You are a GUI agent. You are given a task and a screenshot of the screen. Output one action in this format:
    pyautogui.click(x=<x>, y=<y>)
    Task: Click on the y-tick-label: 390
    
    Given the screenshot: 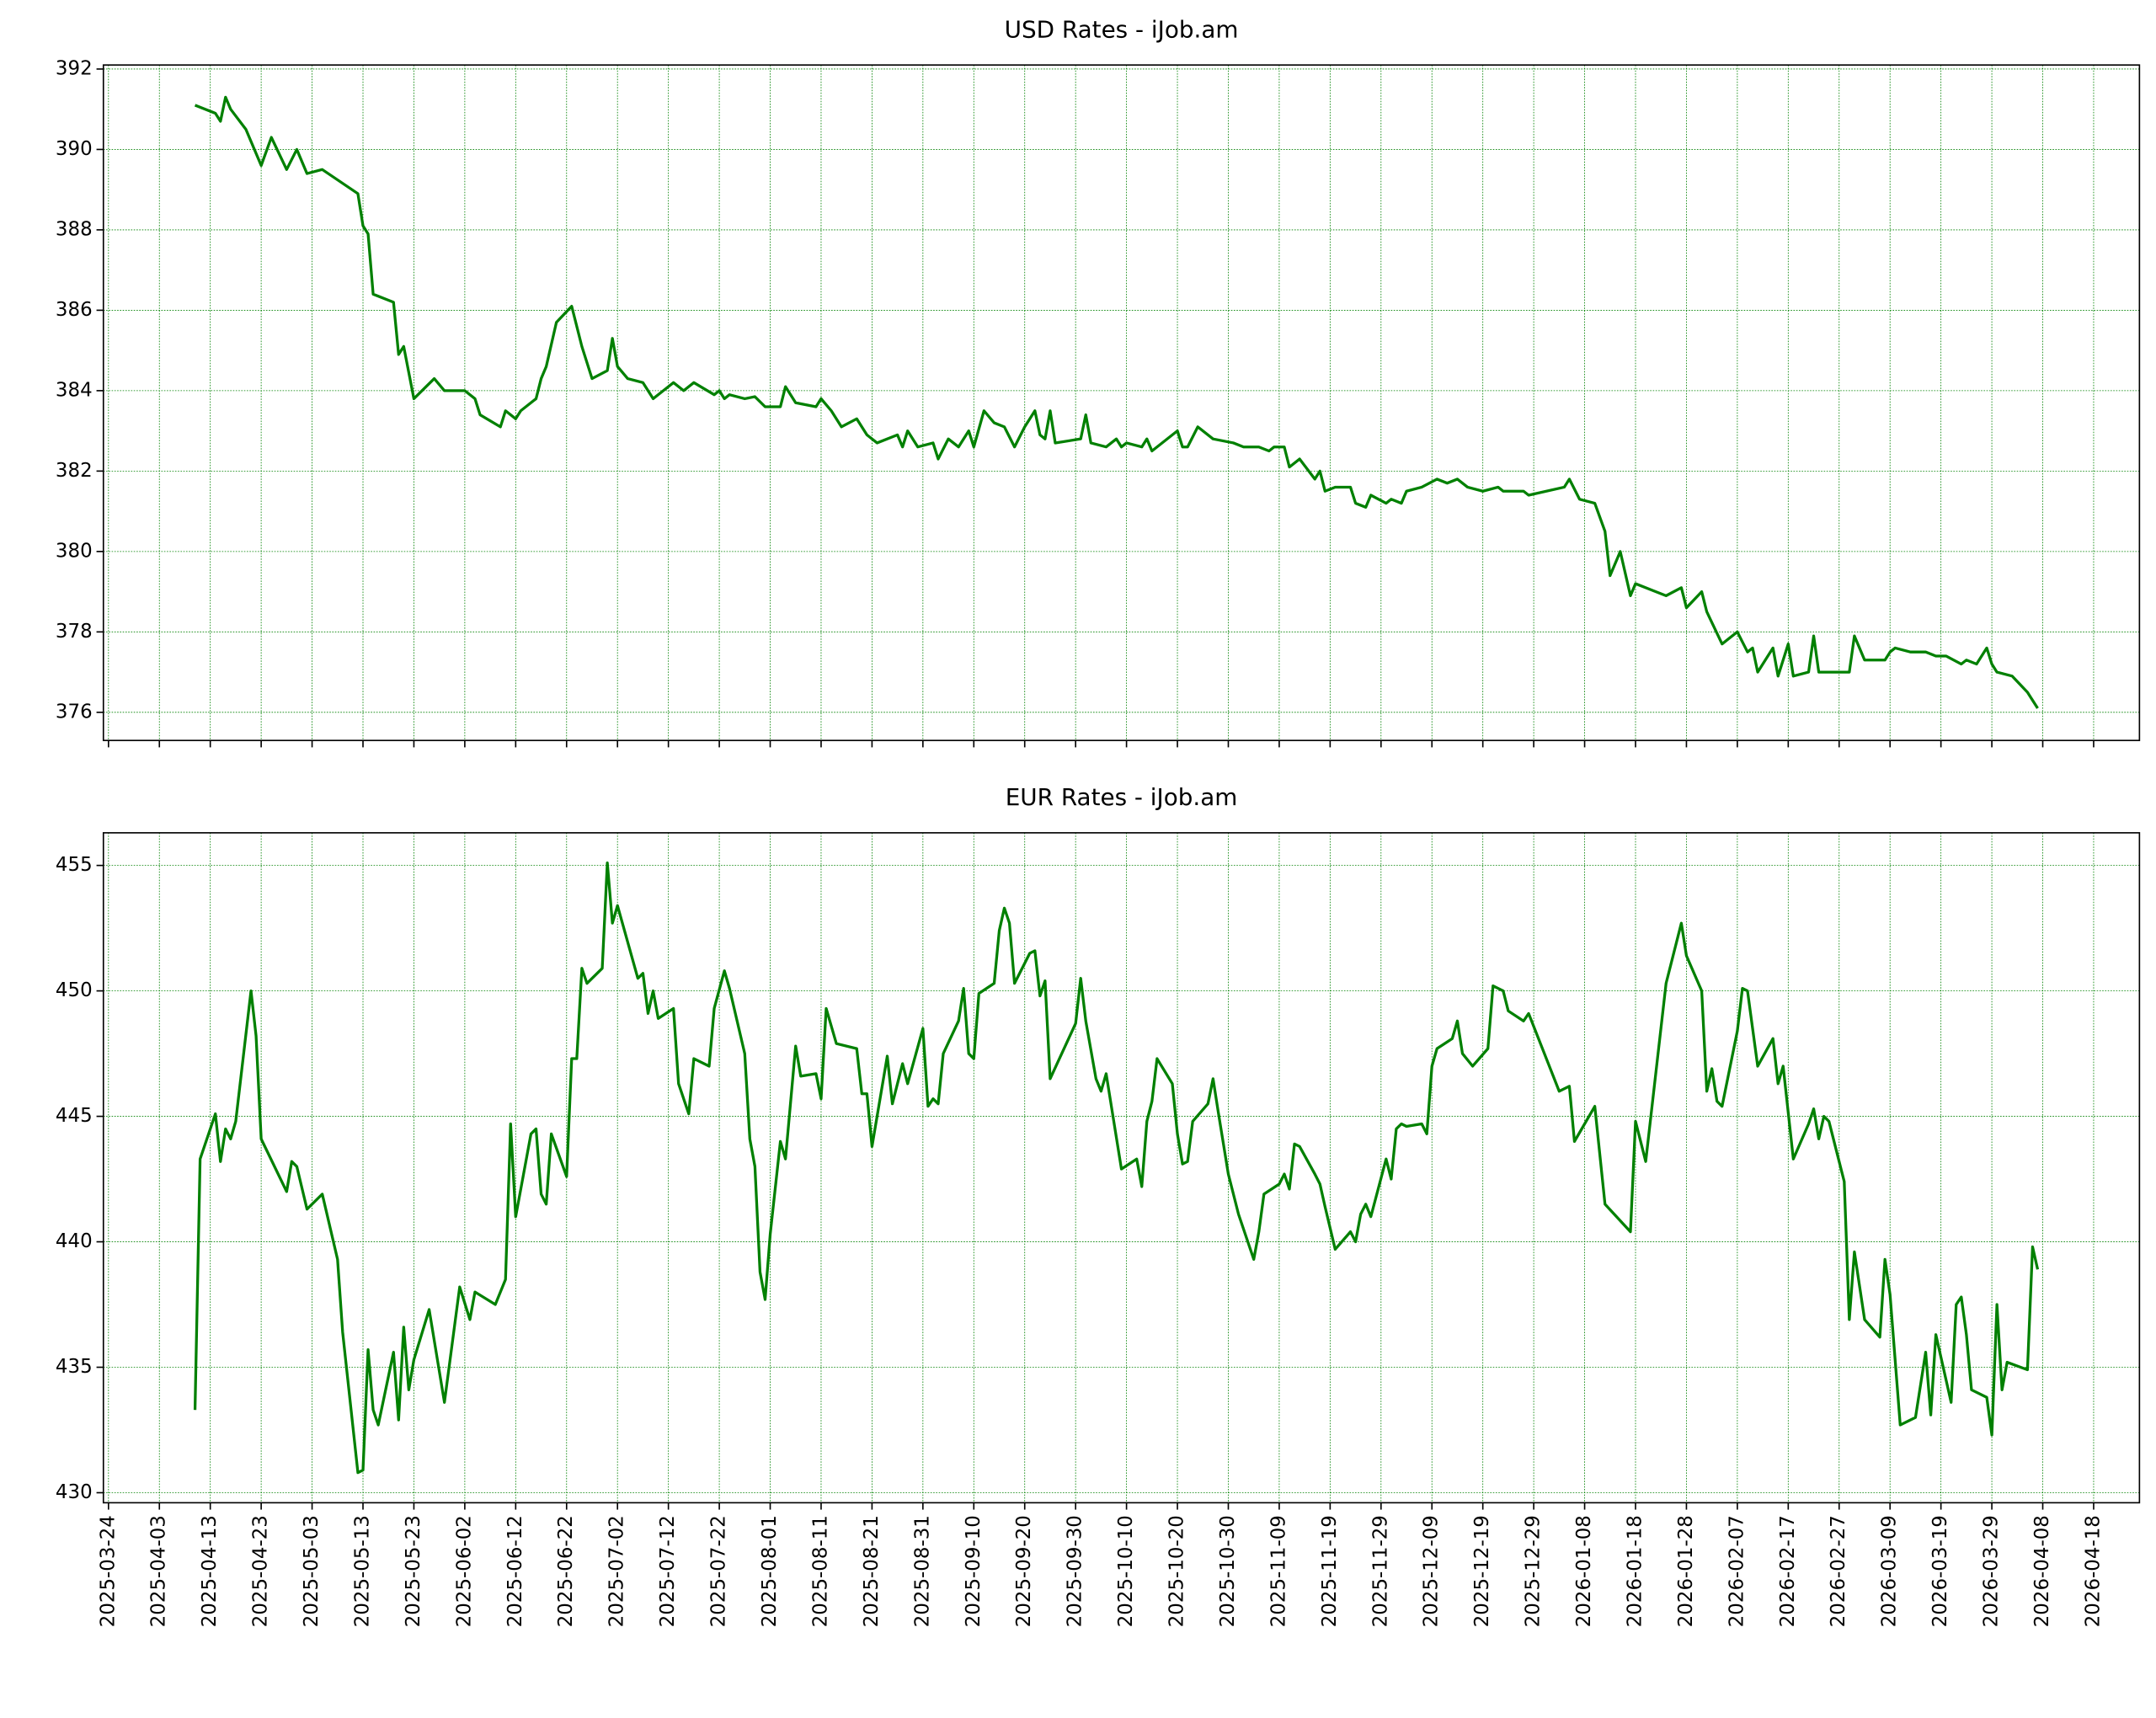 What is the action you would take?
    pyautogui.click(x=74, y=149)
    